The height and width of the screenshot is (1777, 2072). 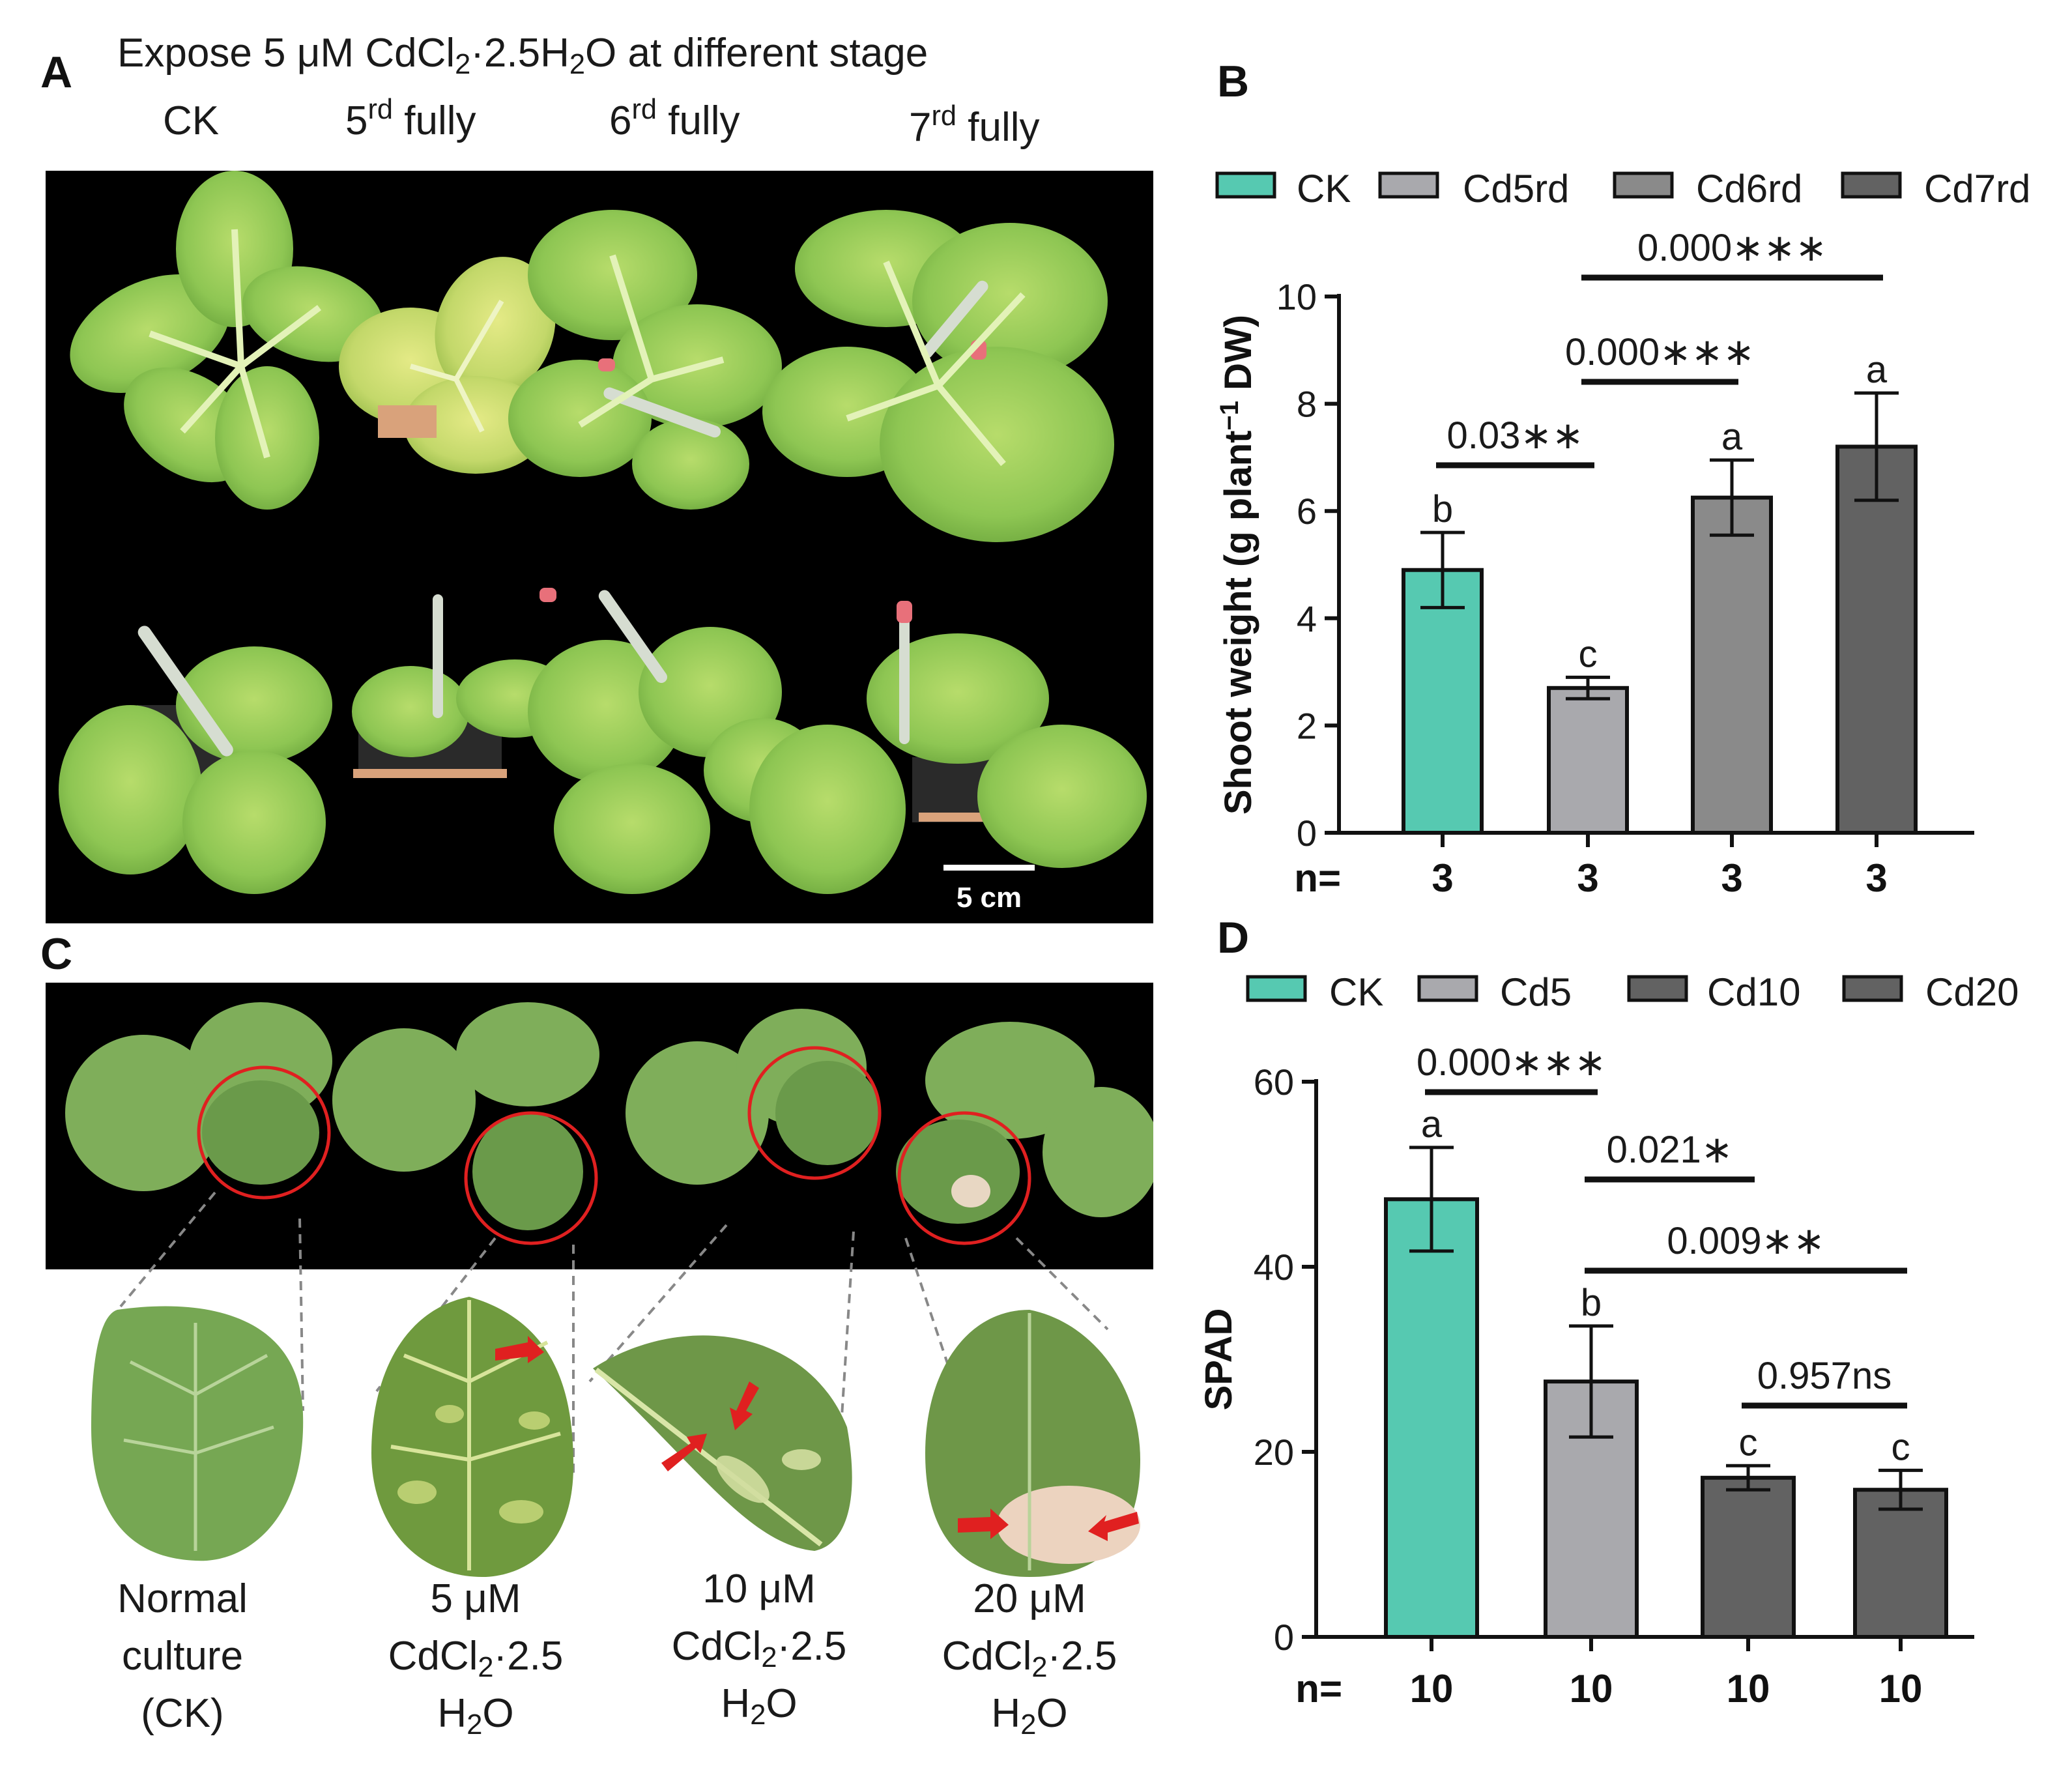 What do you see at coordinates (447, 365) in the screenshot?
I see `plant-cd5rd-top` at bounding box center [447, 365].